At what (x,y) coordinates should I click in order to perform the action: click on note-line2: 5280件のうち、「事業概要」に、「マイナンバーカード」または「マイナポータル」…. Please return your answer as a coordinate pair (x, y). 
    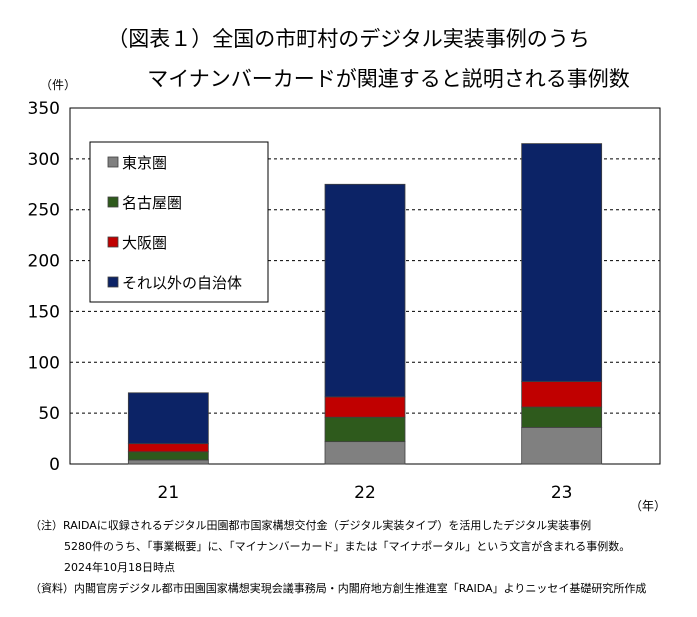
    Looking at the image, I should click on (347, 546).